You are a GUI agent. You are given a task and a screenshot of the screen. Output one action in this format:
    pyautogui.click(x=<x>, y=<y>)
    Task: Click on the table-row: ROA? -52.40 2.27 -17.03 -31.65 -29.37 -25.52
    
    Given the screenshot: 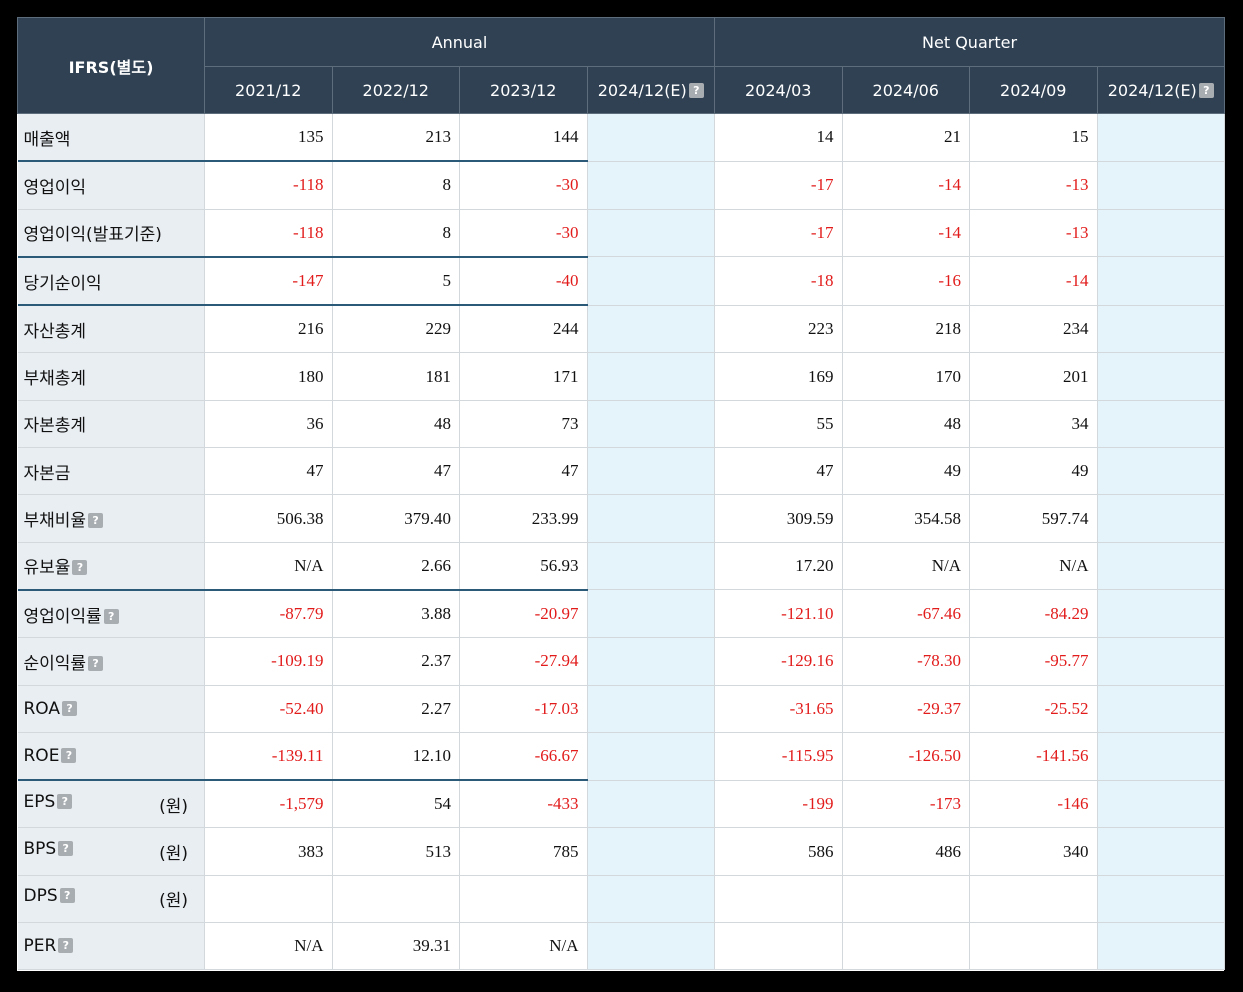 What is the action you would take?
    pyautogui.click(x=621, y=709)
    